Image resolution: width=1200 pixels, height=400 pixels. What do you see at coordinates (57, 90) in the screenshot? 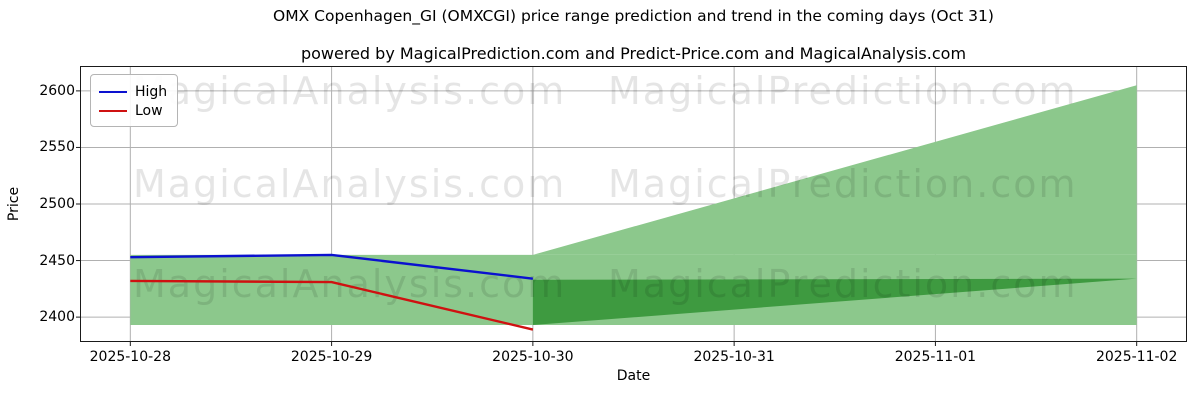
I see `y-tick-label: 2600` at bounding box center [57, 90].